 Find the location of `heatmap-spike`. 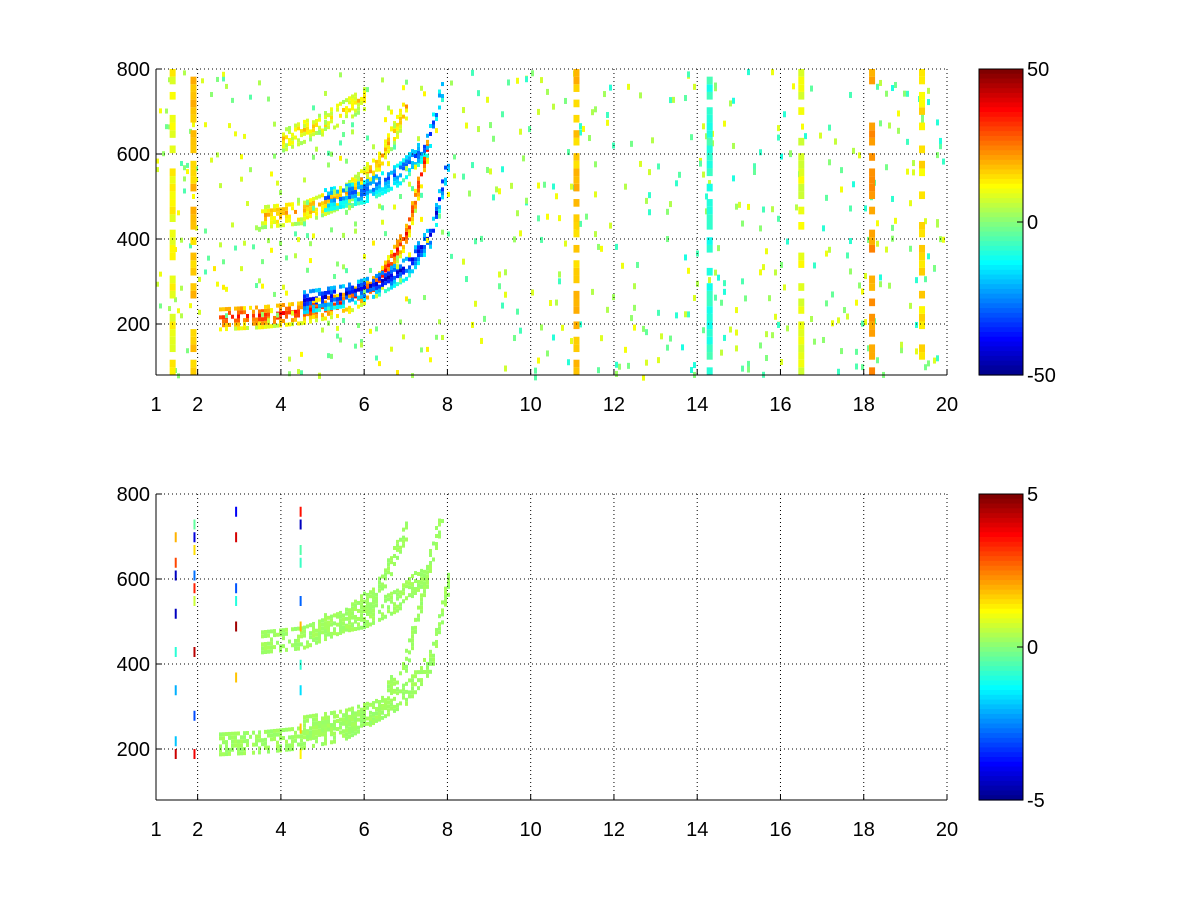

heatmap-spike is located at coordinates (175, 652).